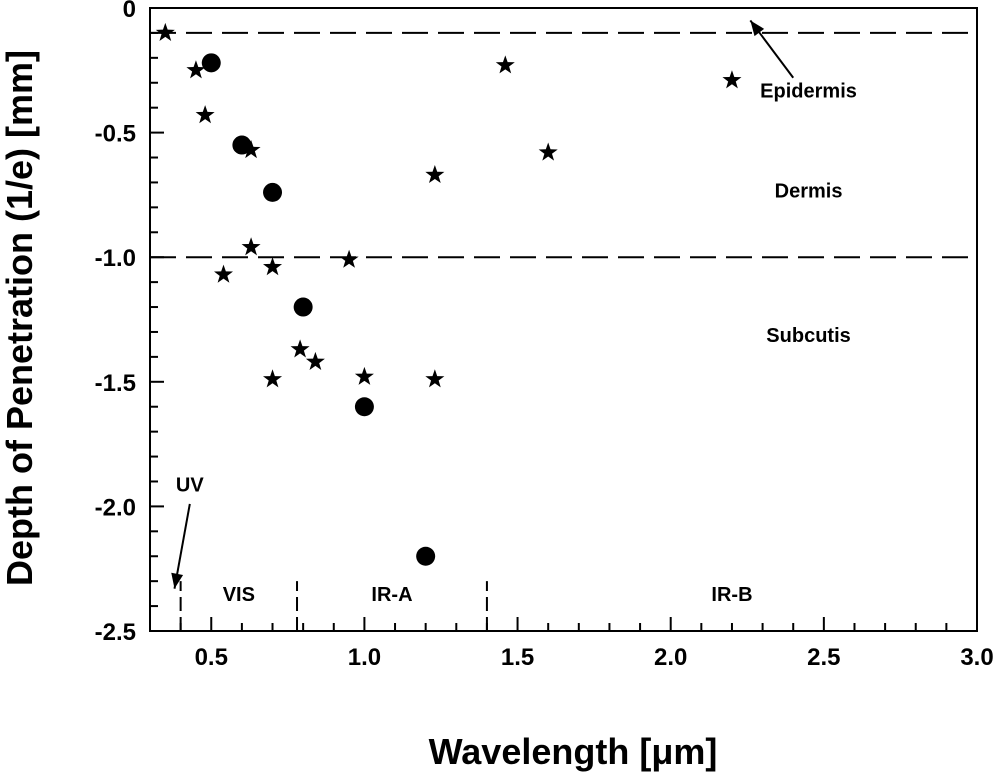  Describe the element at coordinates (115, 507) in the screenshot. I see `y-tick-label: -2.0` at that location.